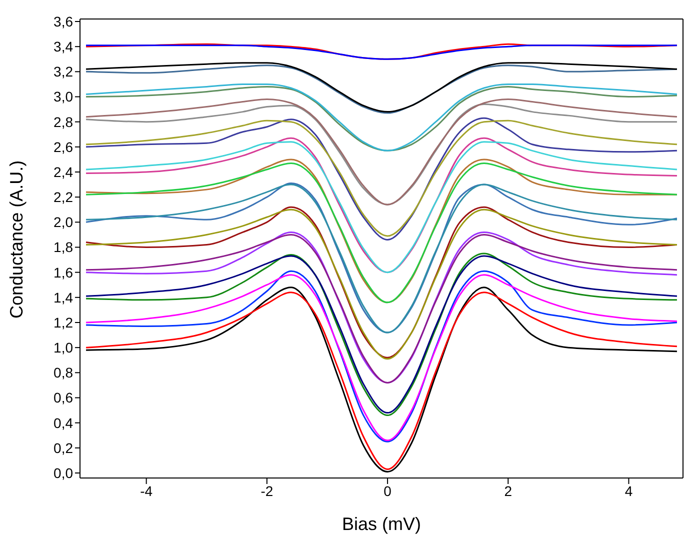 The image size is (688, 540). What do you see at coordinates (64, 172) in the screenshot?
I see `y-tick-label: 2,4` at bounding box center [64, 172].